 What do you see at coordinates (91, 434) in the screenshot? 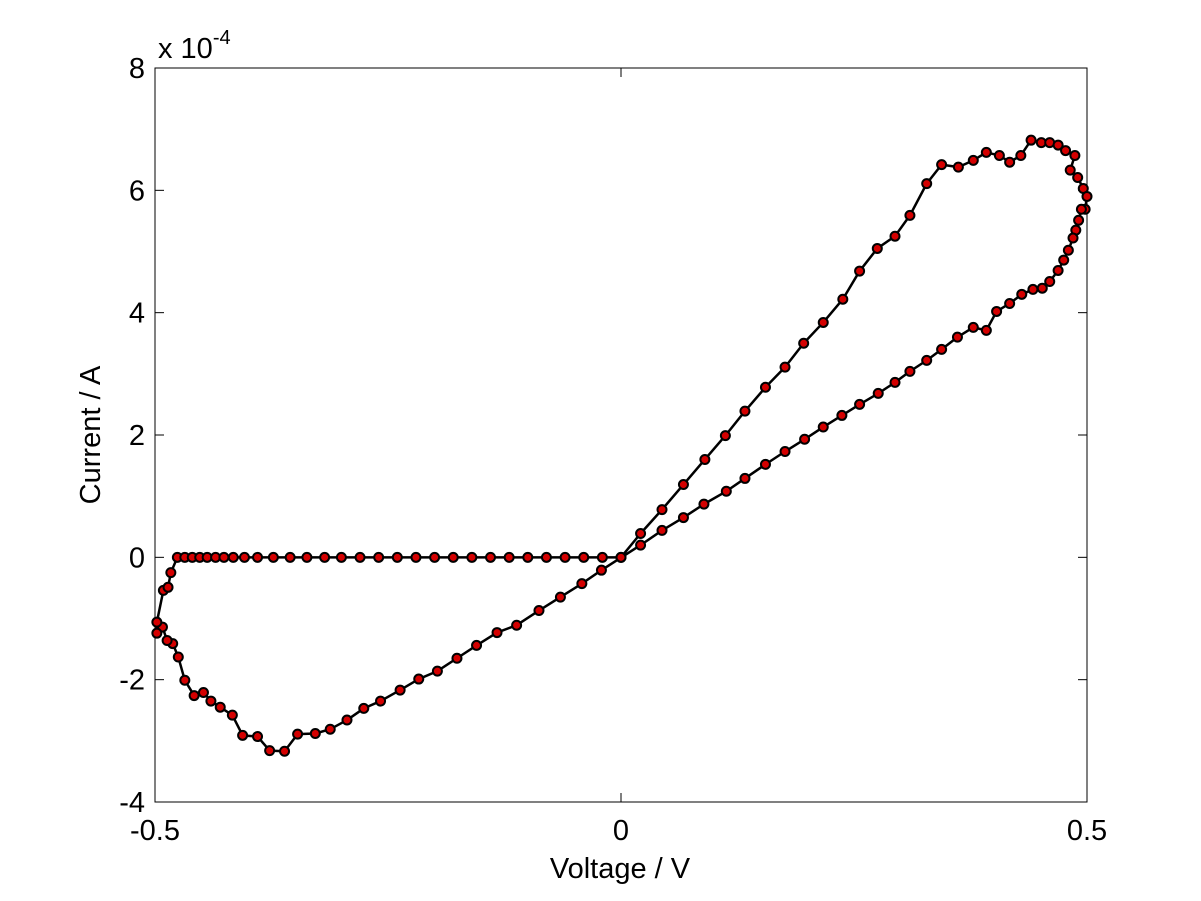
I see `y-axis-label: Current / A` at bounding box center [91, 434].